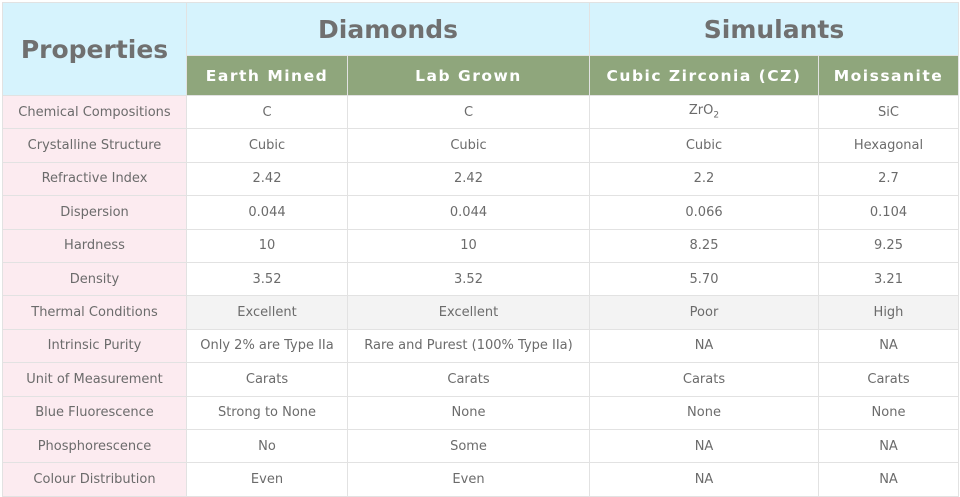 The width and height of the screenshot is (960, 497). I want to click on table-row: Chemical Compositions C C ZrO2 SiC, so click(480, 112).